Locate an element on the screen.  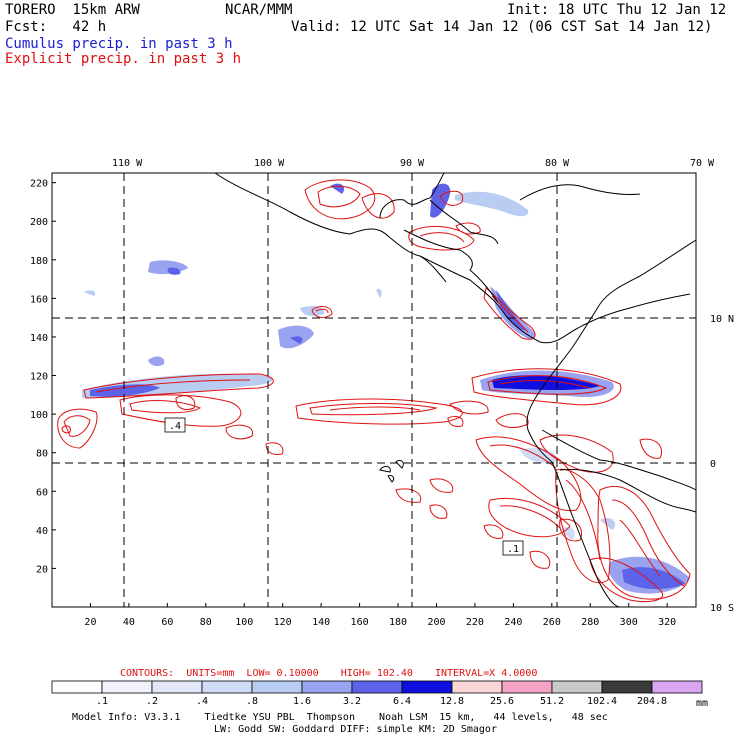
x-tick-label: 320 is located at coordinates (667, 622).